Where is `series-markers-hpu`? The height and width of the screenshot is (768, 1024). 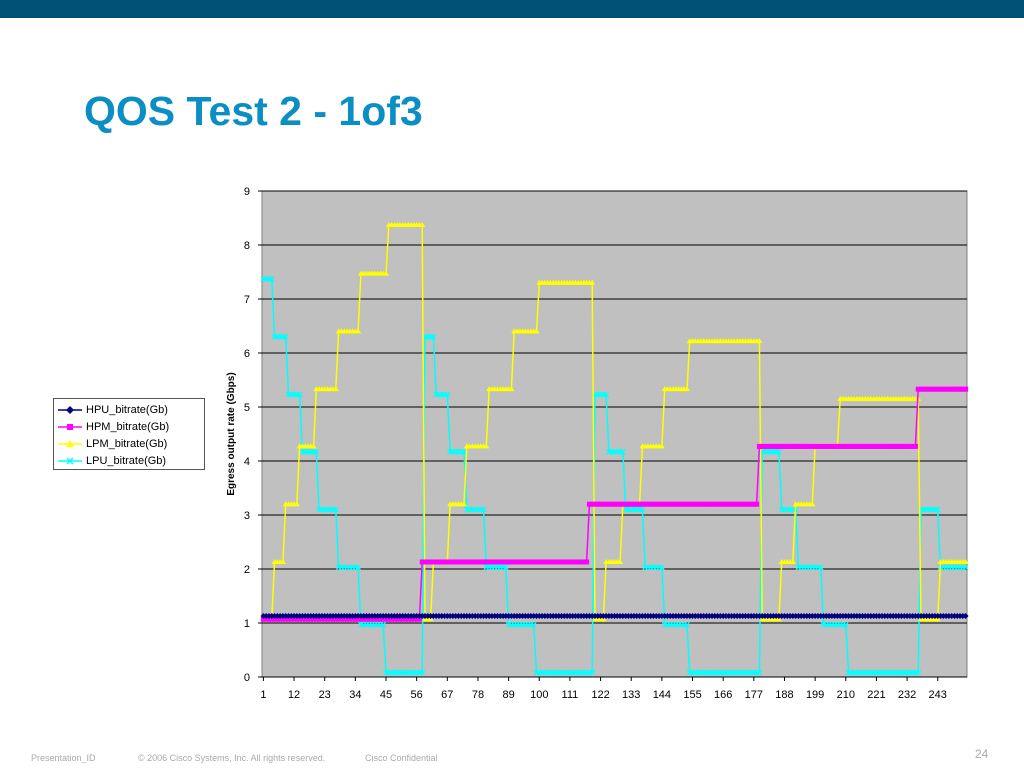 series-markers-hpu is located at coordinates (614, 615).